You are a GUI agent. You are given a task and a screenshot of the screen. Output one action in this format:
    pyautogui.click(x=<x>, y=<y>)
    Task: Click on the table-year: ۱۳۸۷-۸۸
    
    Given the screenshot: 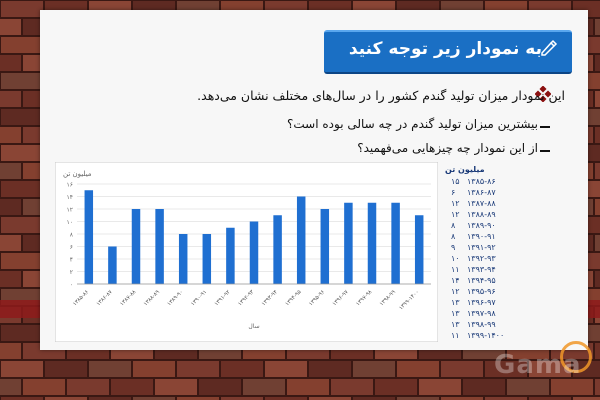 What is the action you would take?
    pyautogui.click(x=481, y=203)
    